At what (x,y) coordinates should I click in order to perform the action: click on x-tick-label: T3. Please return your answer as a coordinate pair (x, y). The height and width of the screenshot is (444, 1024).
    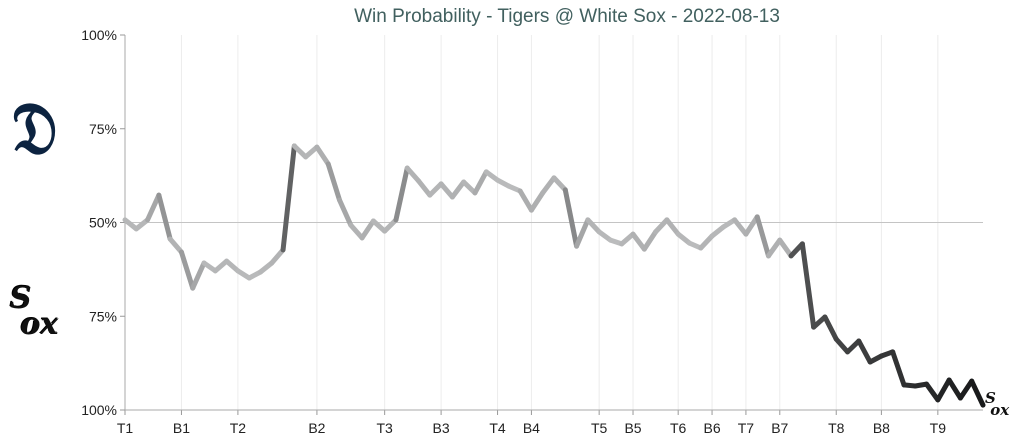
    Looking at the image, I should click on (384, 428).